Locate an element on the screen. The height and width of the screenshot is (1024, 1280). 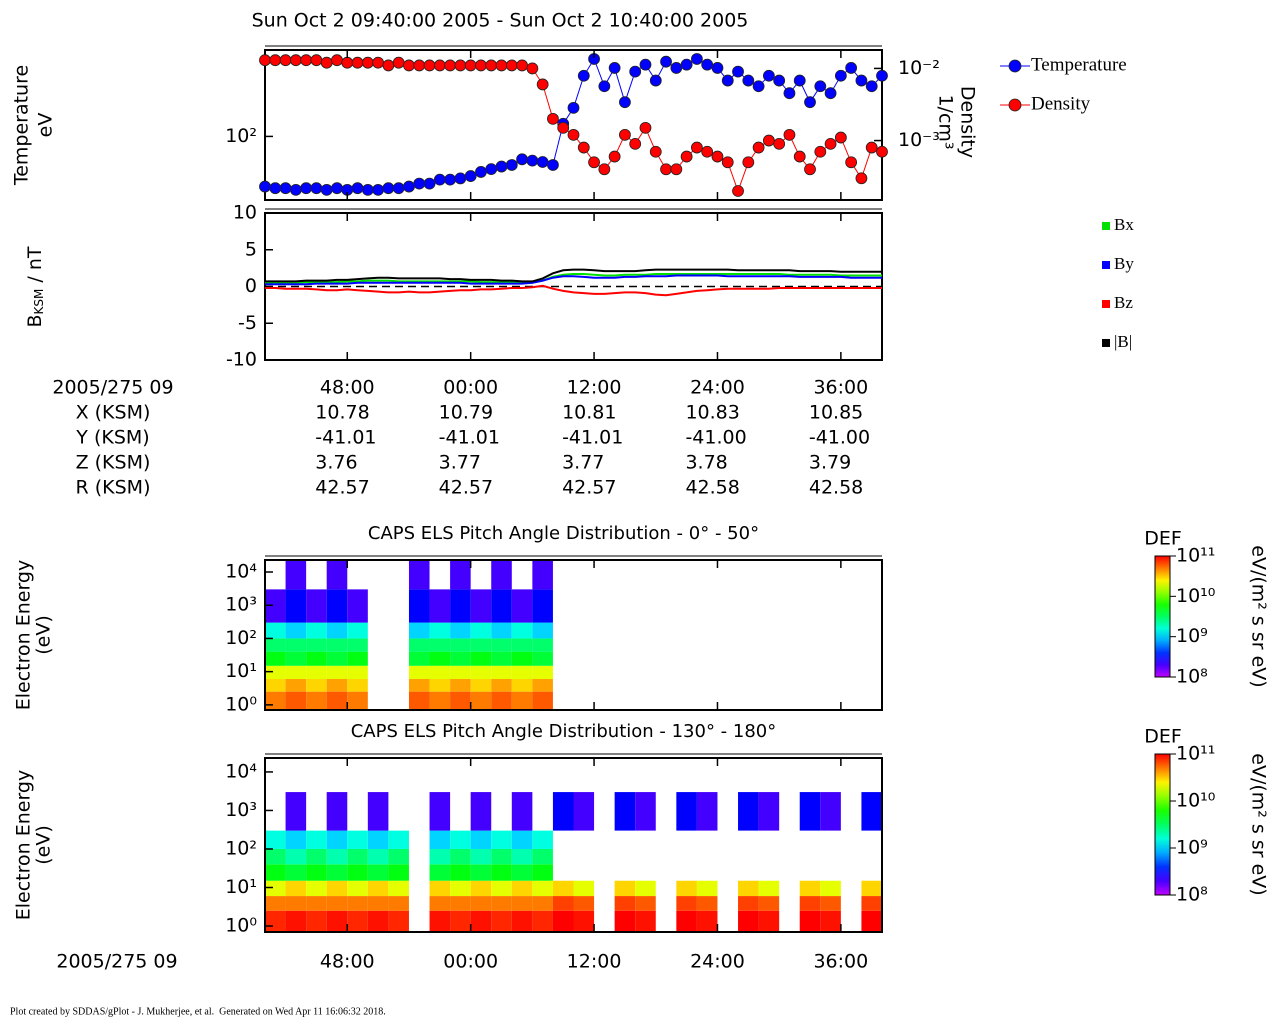
x-axis-label: 2005/275 09 is located at coordinates (116, 962).